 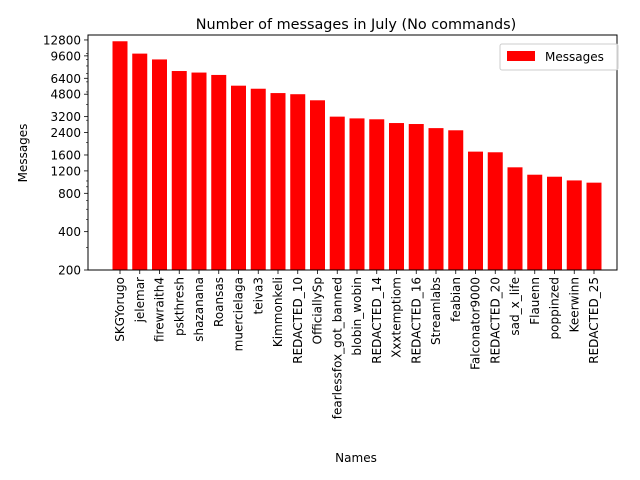 What do you see at coordinates (356, 458) in the screenshot?
I see `x-axis-label: Names` at bounding box center [356, 458].